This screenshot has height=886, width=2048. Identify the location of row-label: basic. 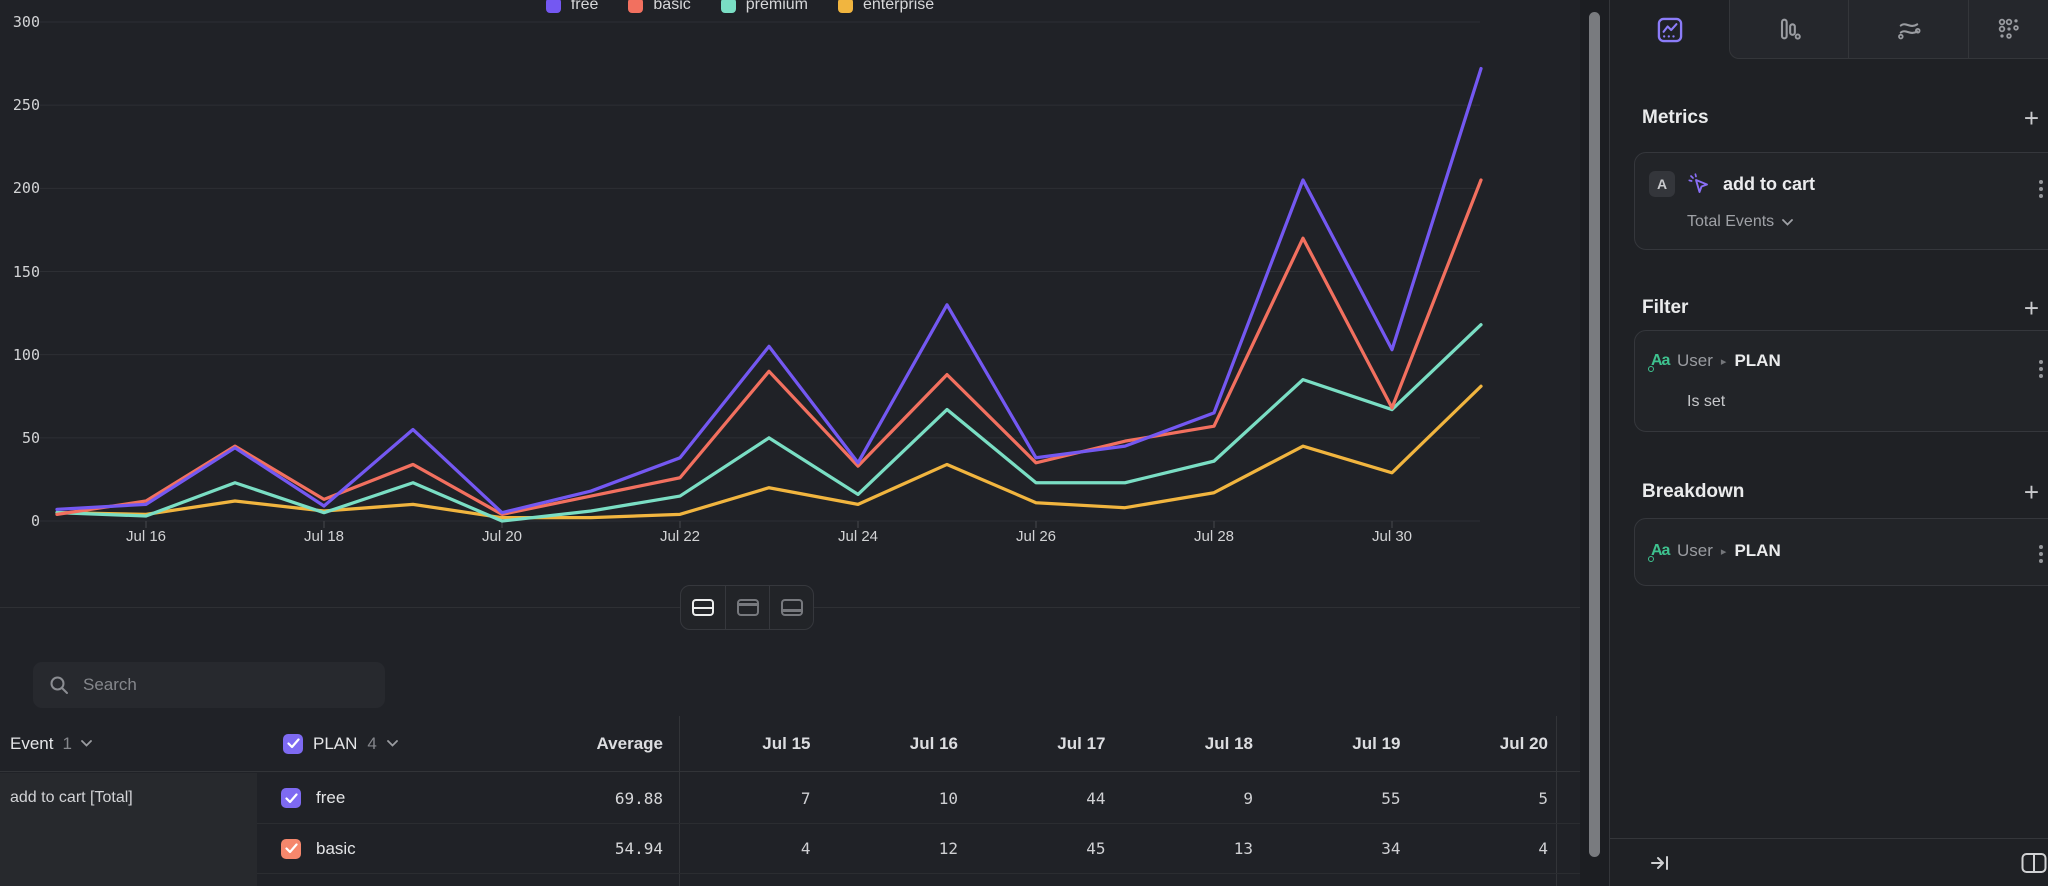
(336, 848).